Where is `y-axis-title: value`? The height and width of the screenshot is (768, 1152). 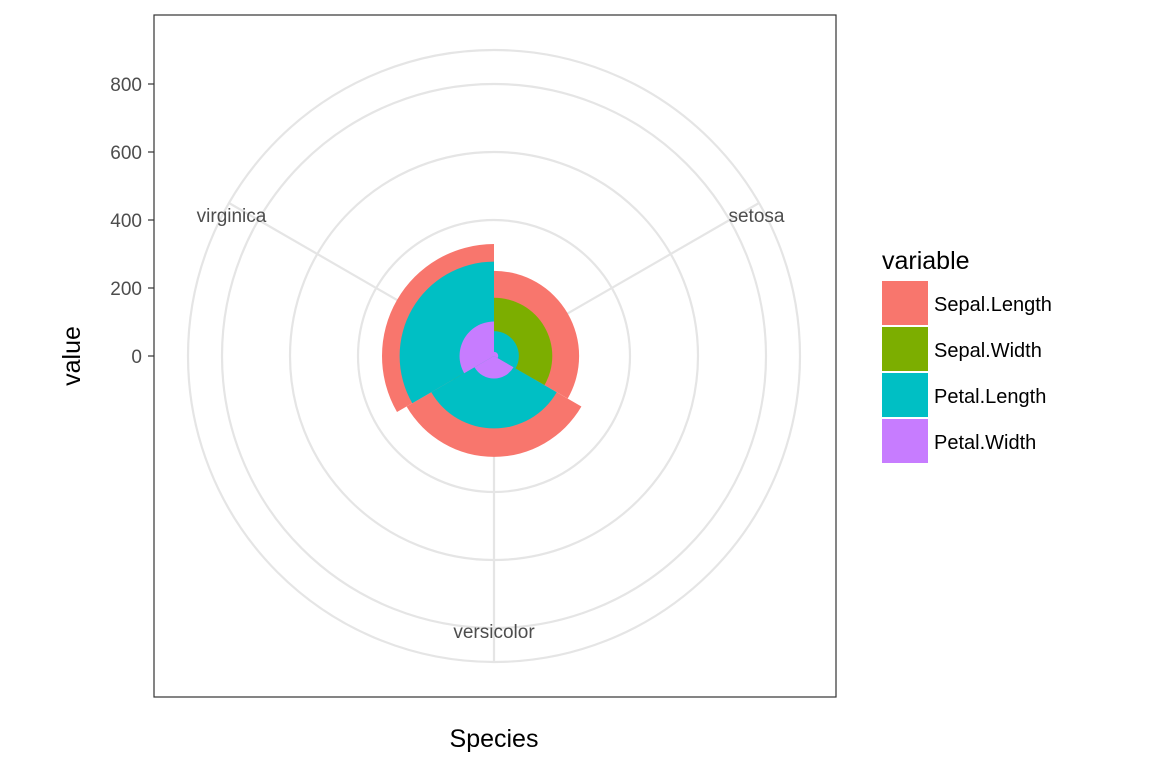 y-axis-title: value is located at coordinates (72, 356).